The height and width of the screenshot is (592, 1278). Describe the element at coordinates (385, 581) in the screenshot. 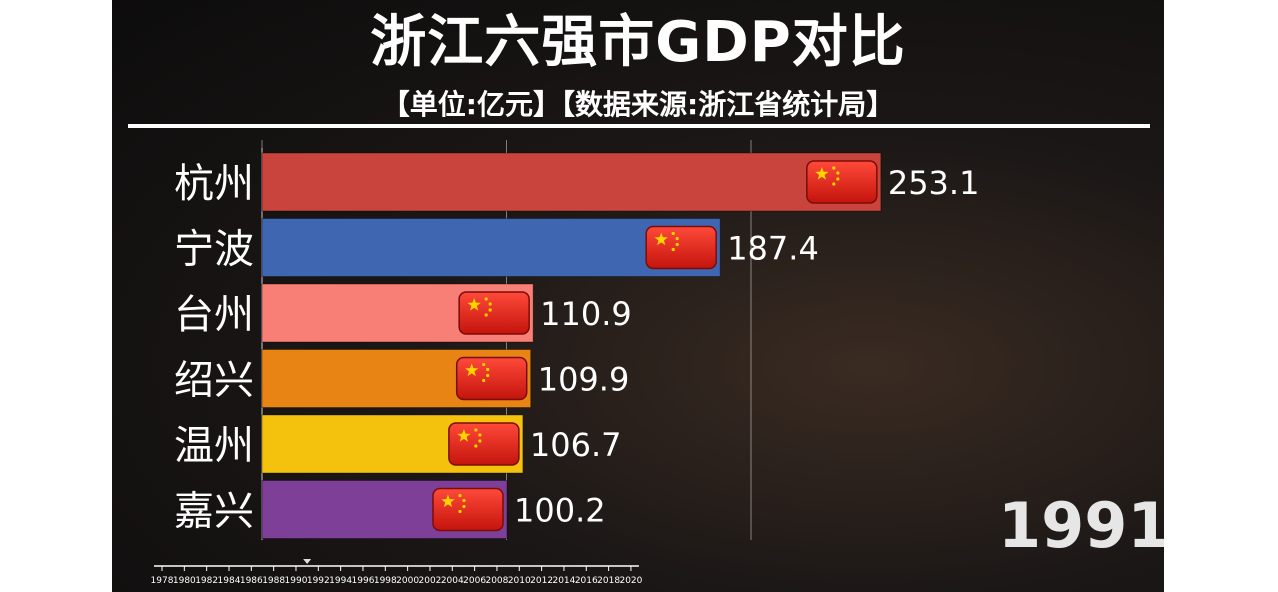

I see `timeline-tick-label: 1998` at that location.